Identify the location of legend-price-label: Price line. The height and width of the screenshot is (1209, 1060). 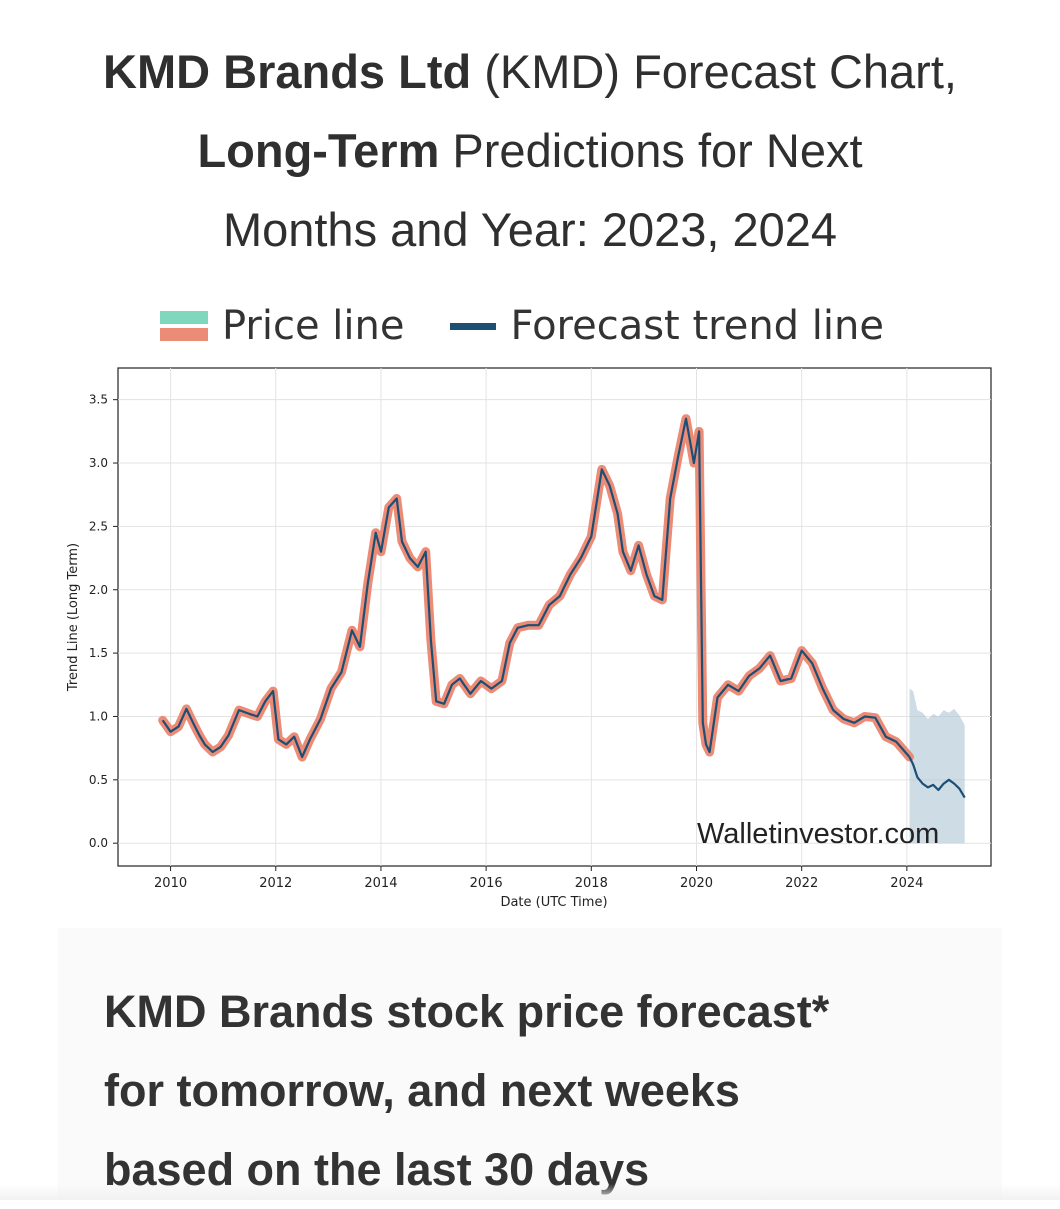
(313, 326).